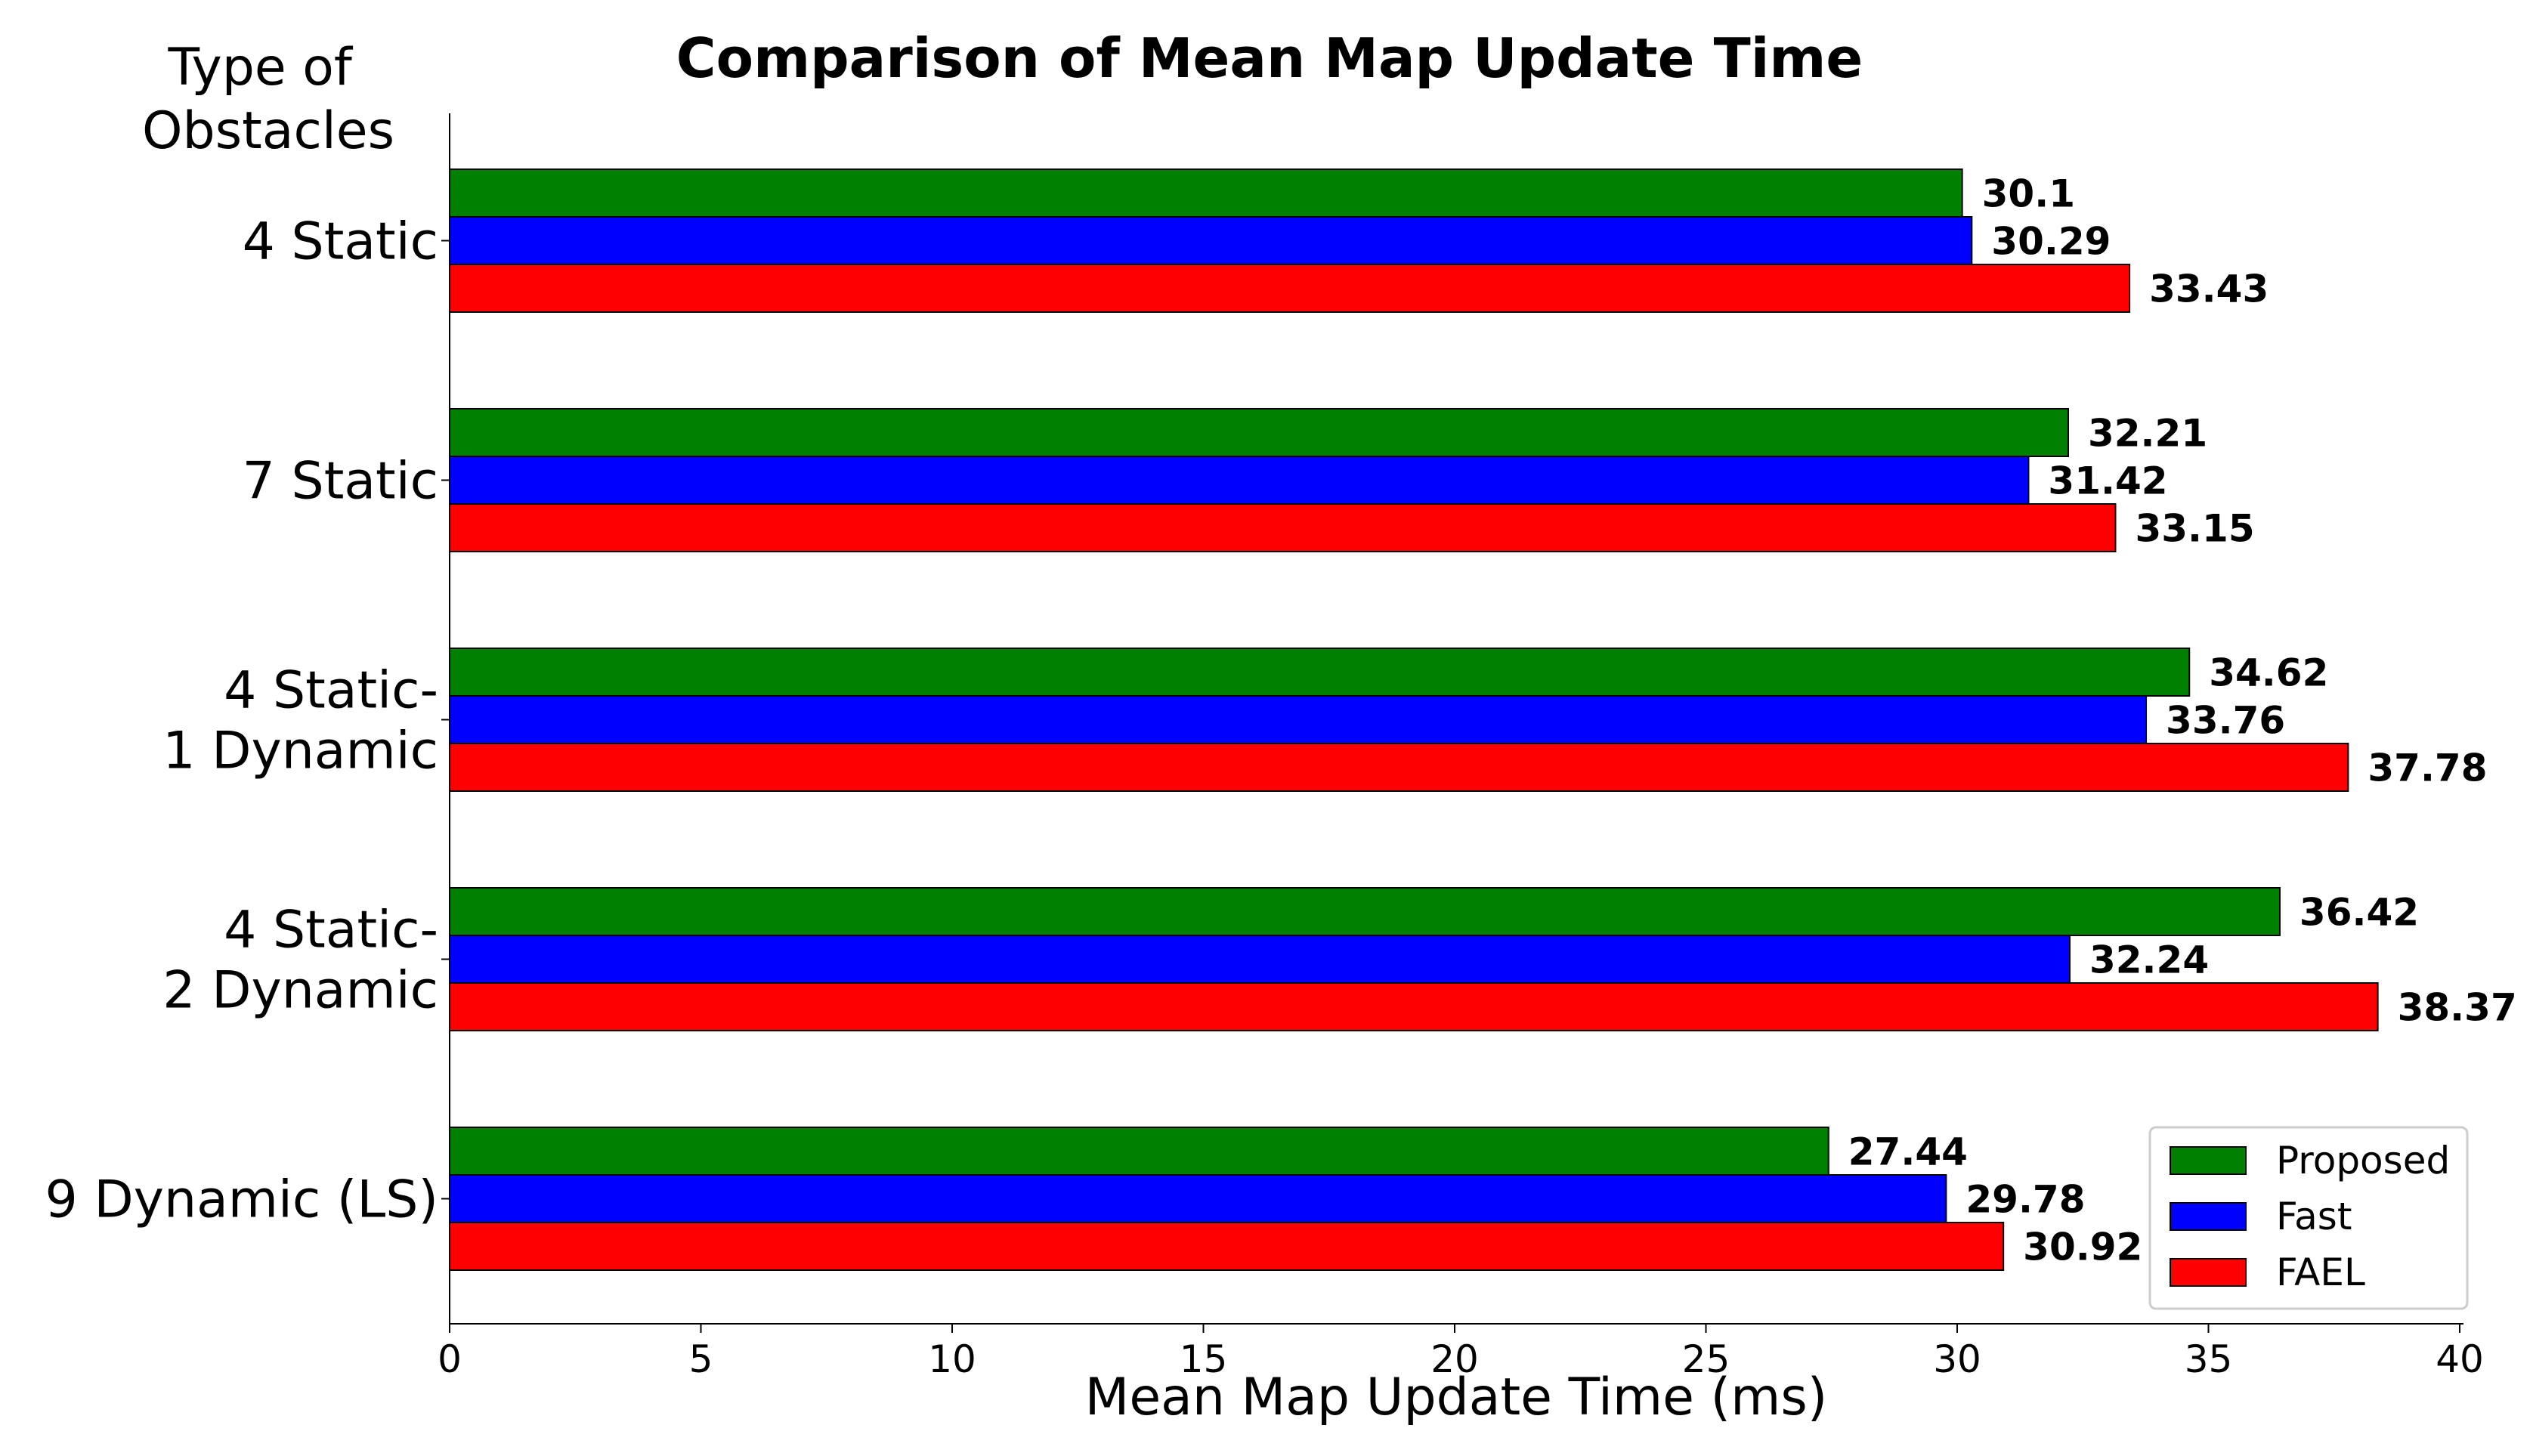 This screenshot has height=1456, width=2533. I want to click on y-axis-label: Type of Obstacles, so click(268, 99).